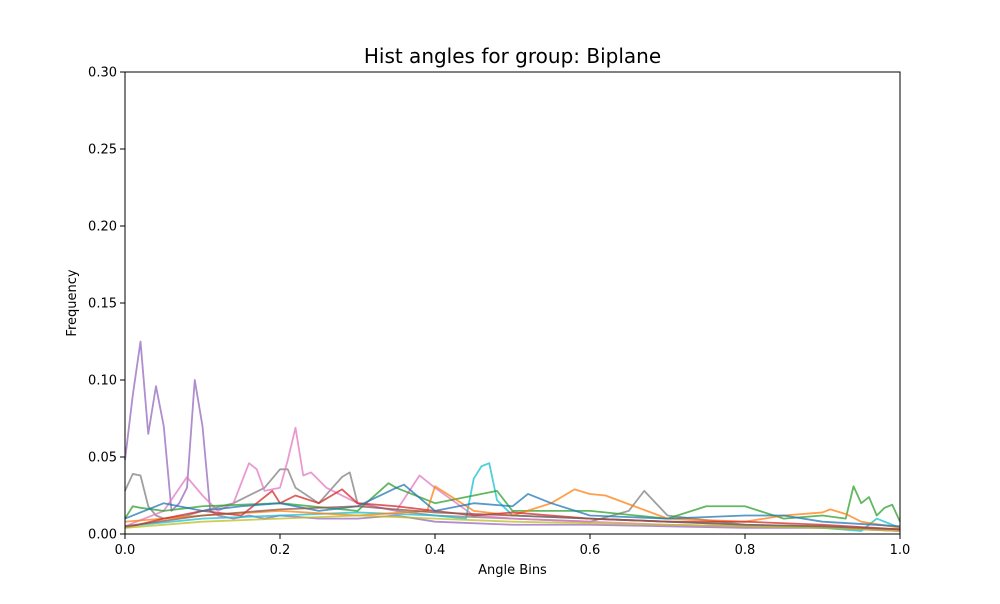  Describe the element at coordinates (102, 150) in the screenshot. I see `y-tick-label: 0.25` at that location.